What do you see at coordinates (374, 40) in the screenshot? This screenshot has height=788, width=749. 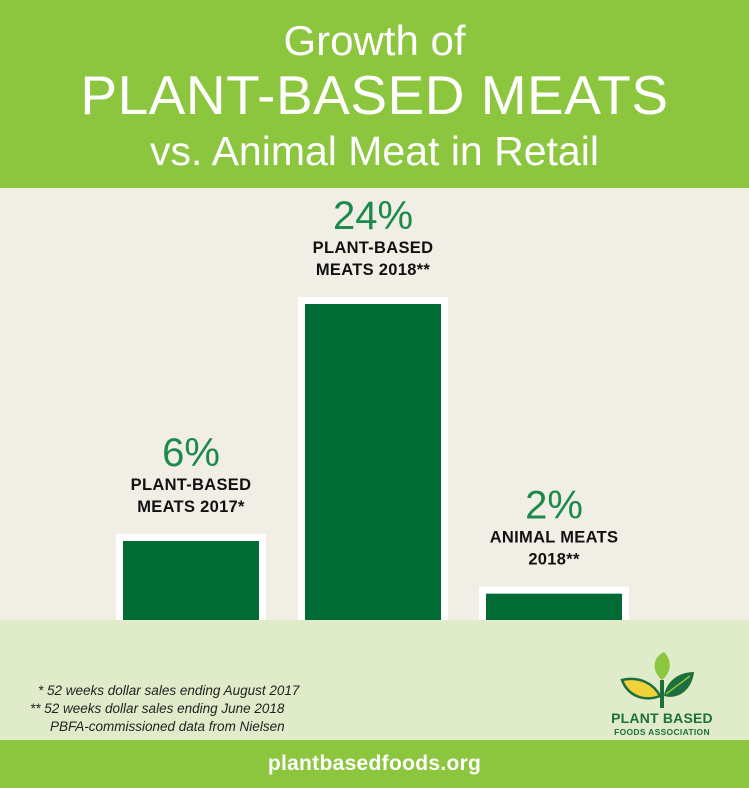 I see `title-line-1: Growth of` at bounding box center [374, 40].